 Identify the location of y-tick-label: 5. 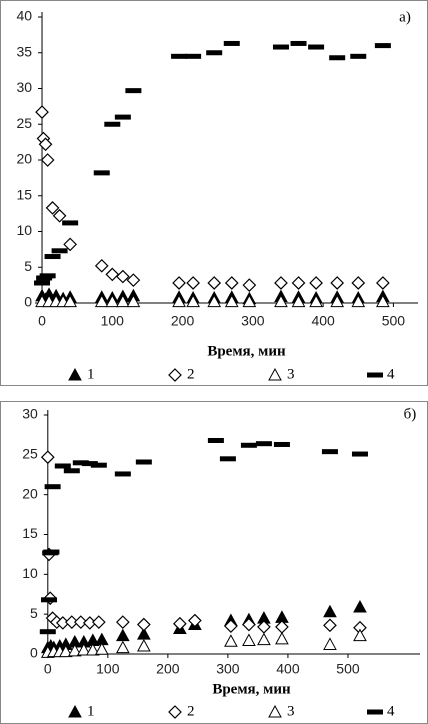
(34, 613).